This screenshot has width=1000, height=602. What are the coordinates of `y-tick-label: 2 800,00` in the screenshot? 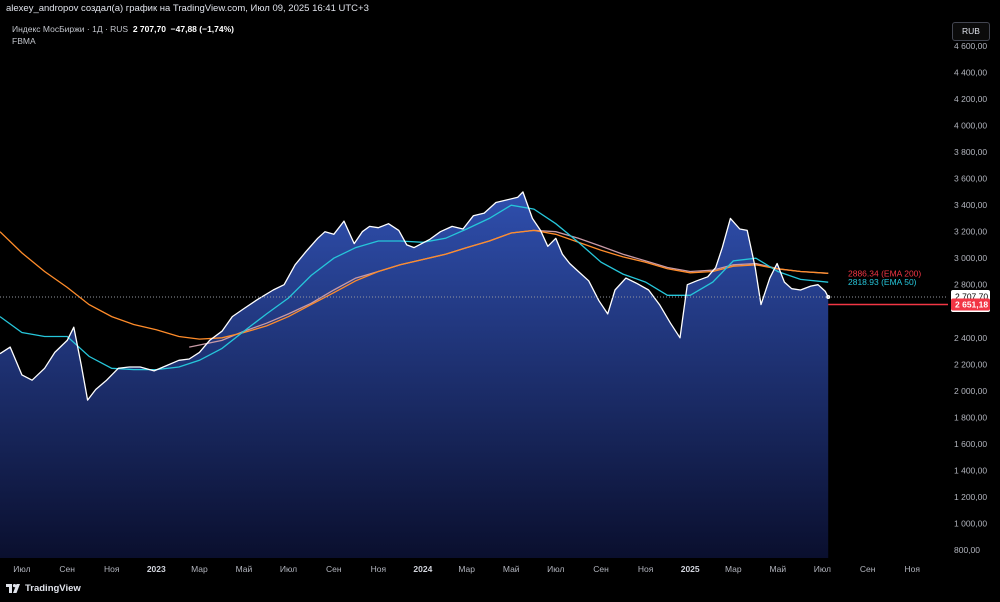 It's located at (970, 285).